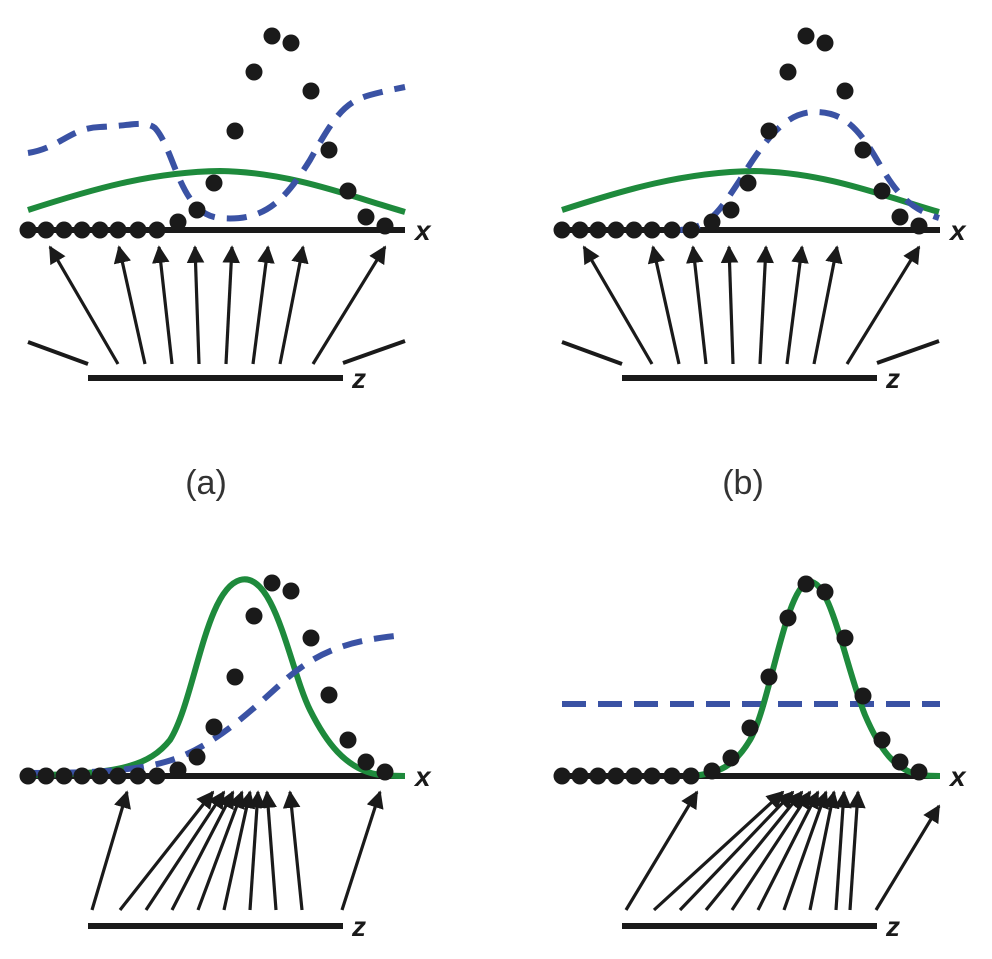 The width and height of the screenshot is (992, 959). I want to click on panel-b-caption: (b), so click(743, 483).